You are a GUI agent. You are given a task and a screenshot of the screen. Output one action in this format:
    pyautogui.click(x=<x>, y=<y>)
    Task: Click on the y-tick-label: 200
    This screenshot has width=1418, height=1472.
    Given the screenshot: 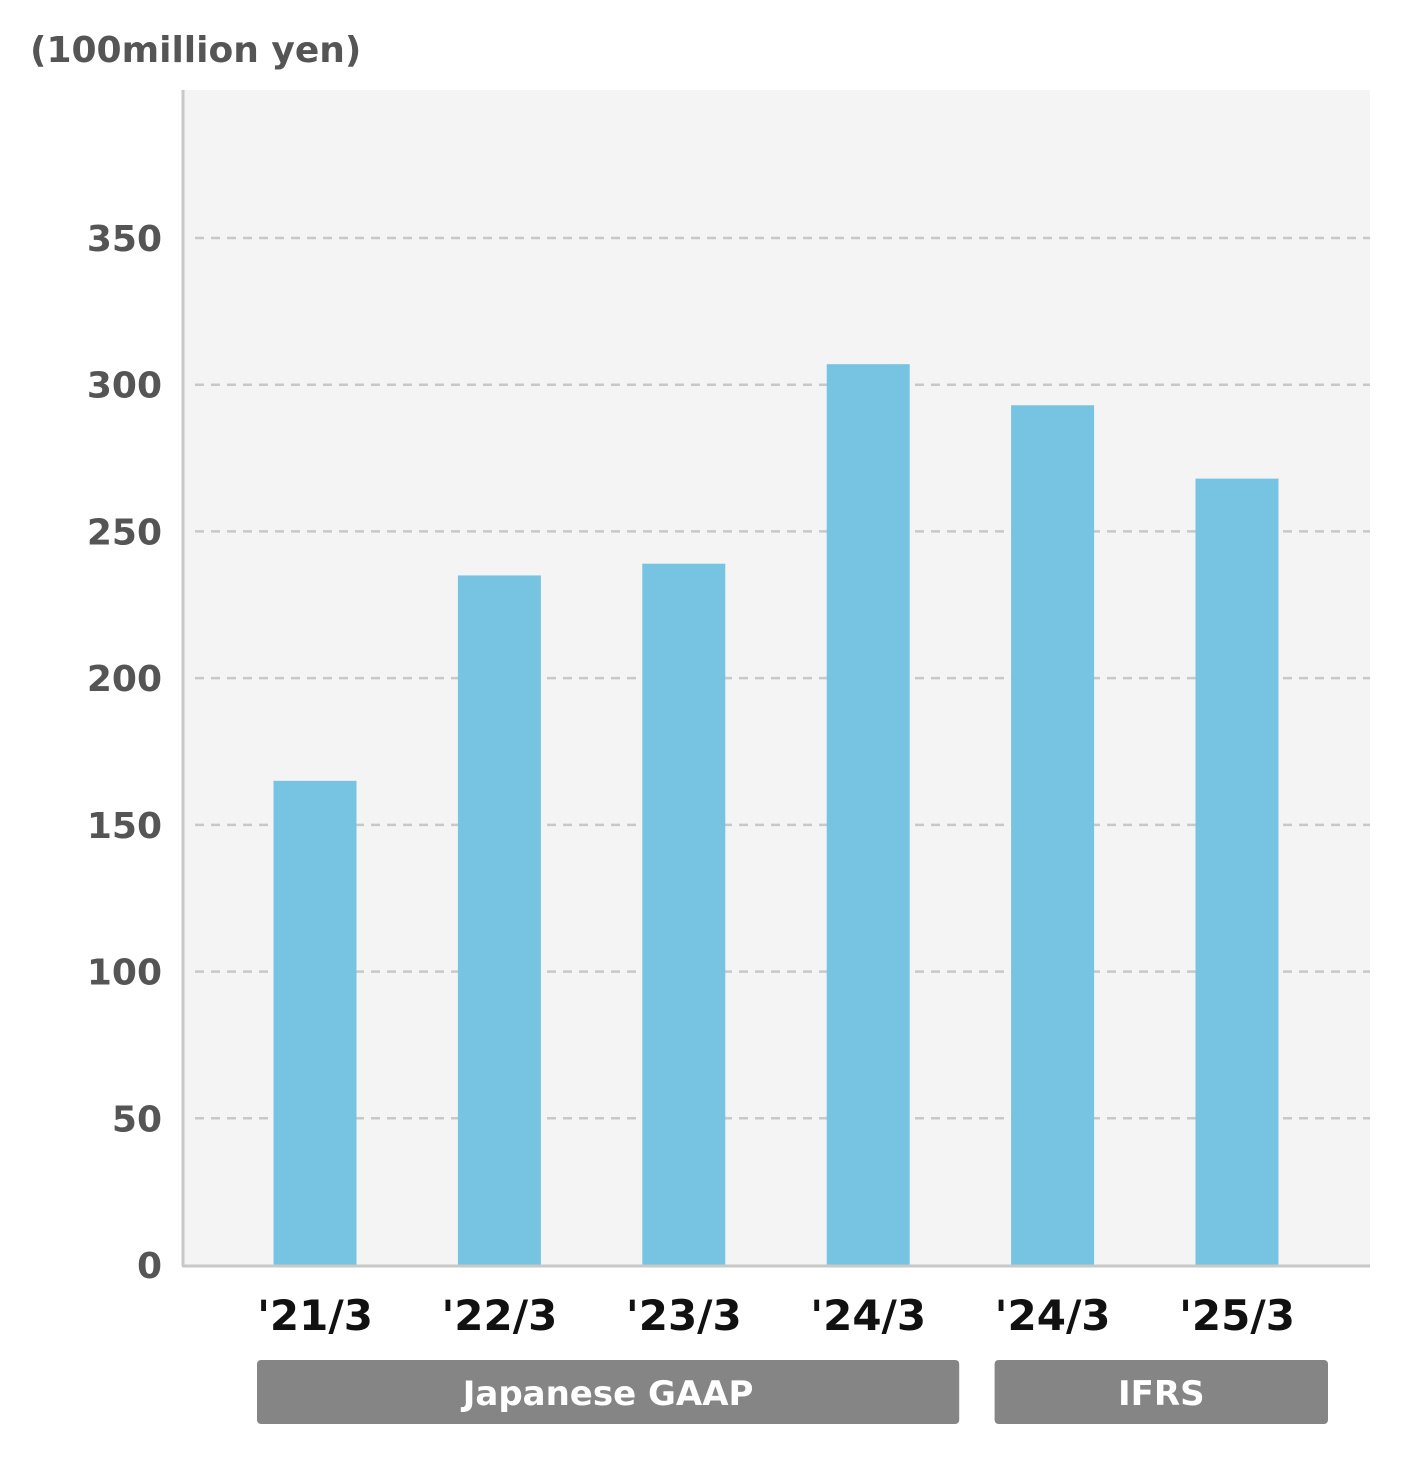 What is the action you would take?
    pyautogui.click(x=124, y=679)
    